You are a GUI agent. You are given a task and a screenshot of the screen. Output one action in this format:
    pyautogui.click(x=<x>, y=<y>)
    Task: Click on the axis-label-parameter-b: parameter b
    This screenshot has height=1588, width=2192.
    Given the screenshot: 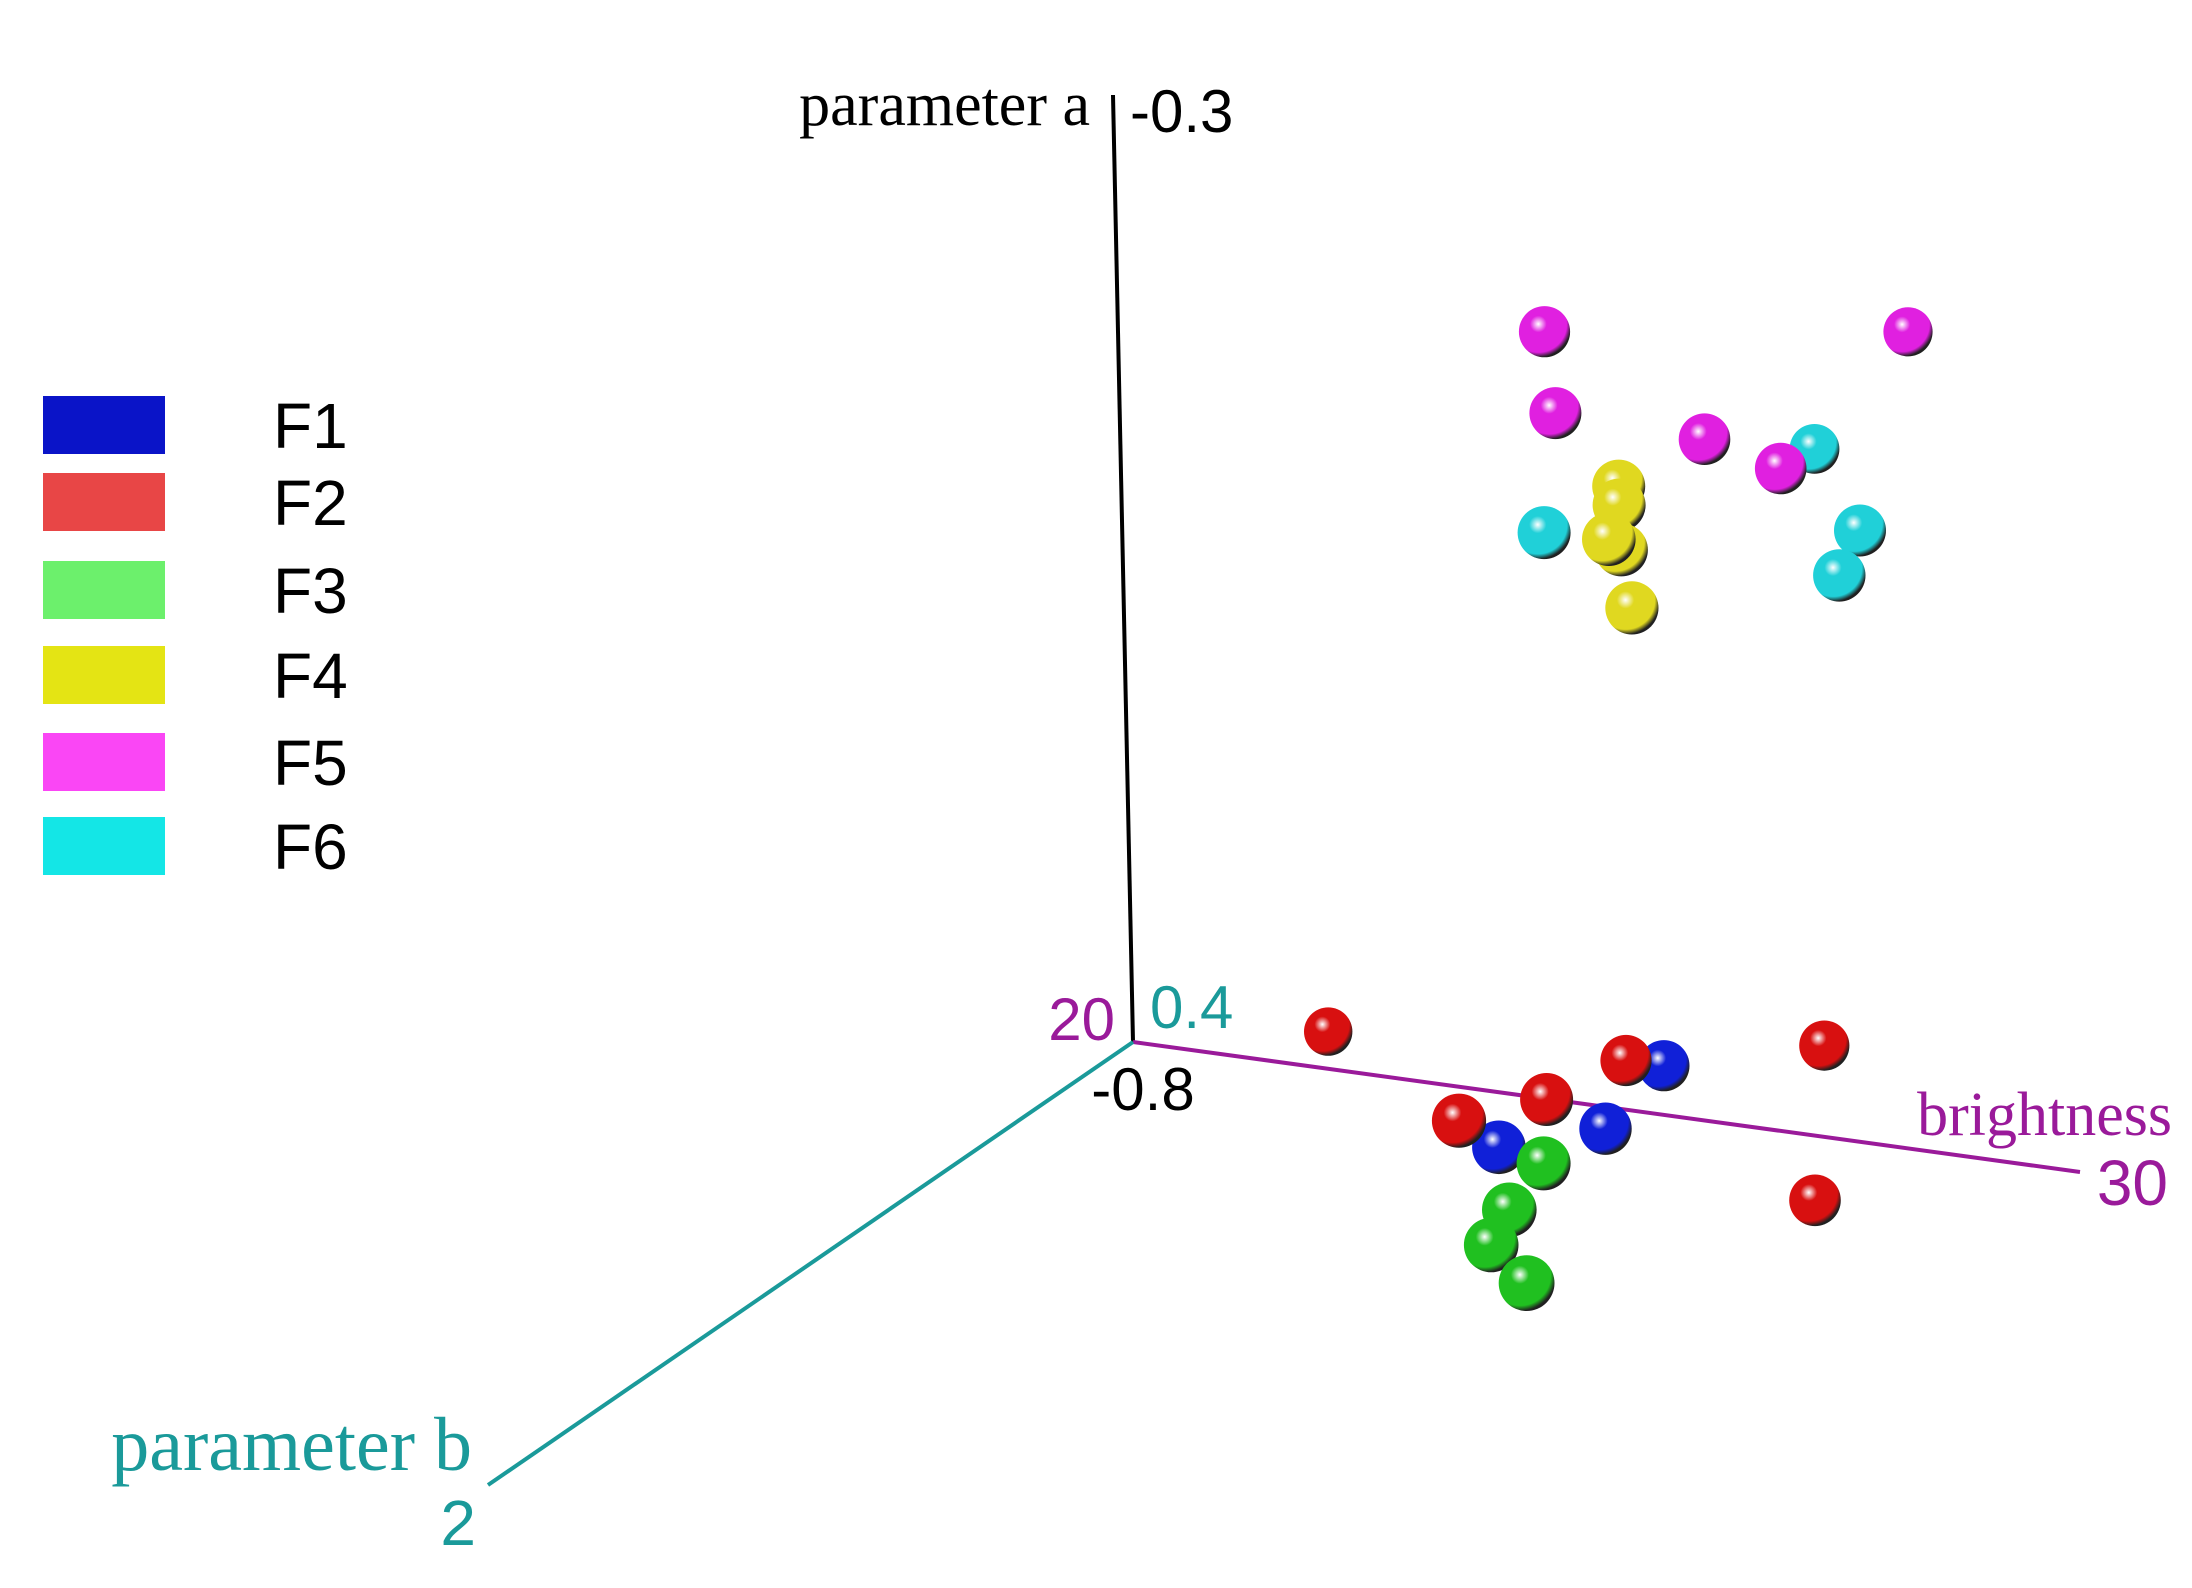 What is the action you would take?
    pyautogui.click(x=291, y=1445)
    